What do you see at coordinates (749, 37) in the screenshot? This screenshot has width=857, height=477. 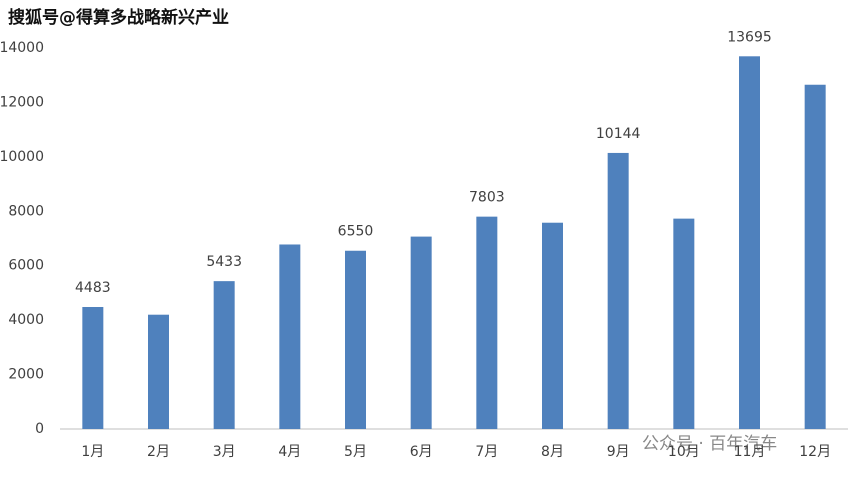 I see `data-label: 13695` at bounding box center [749, 37].